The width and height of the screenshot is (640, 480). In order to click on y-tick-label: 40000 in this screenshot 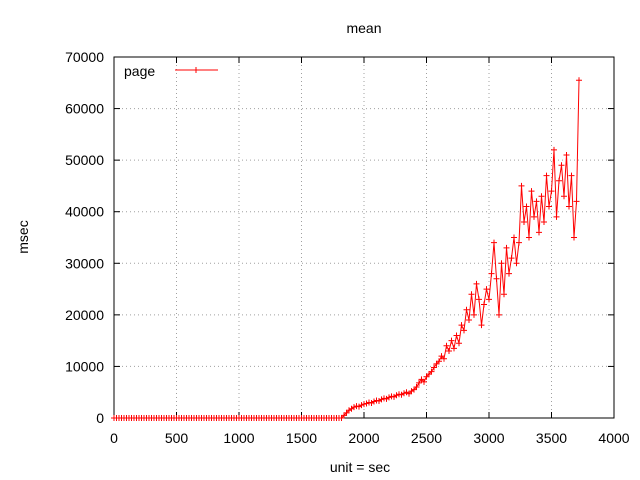, I will do `click(84, 212)`.